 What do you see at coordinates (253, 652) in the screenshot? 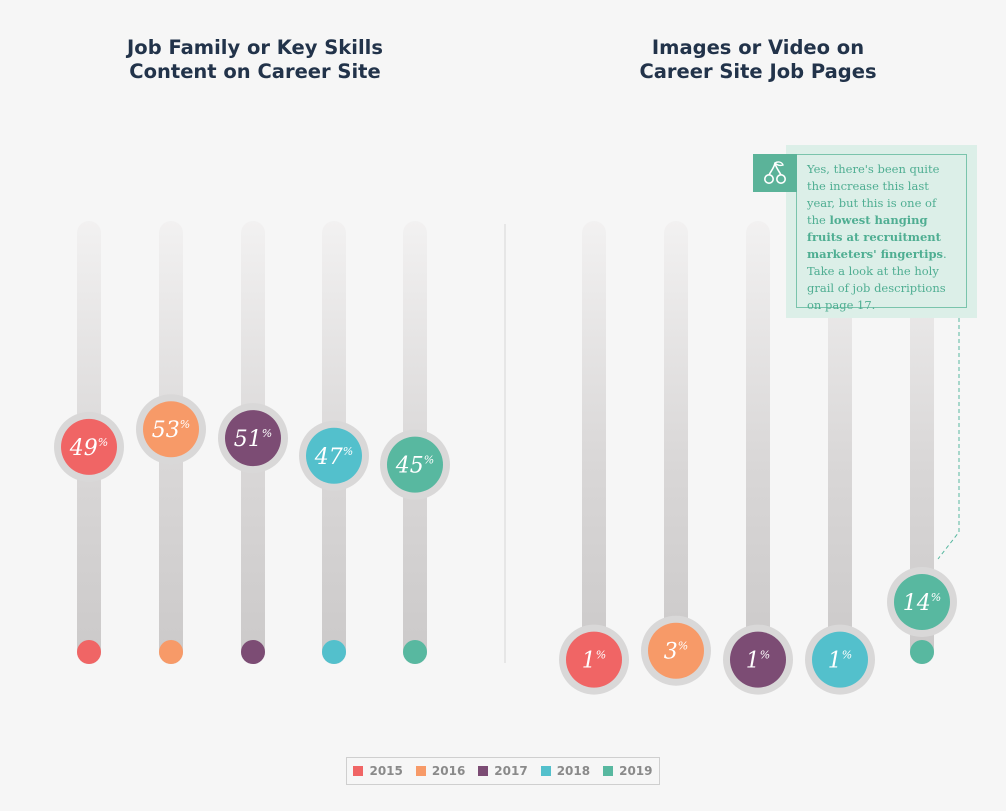
I see `bar-job-family-2017` at bounding box center [253, 652].